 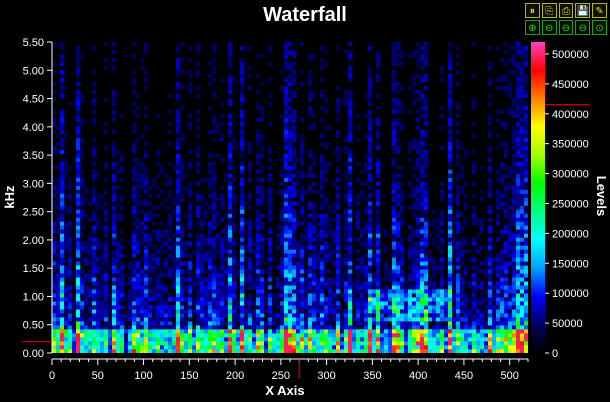 I want to click on print-icon: ⎙, so click(x=566, y=10).